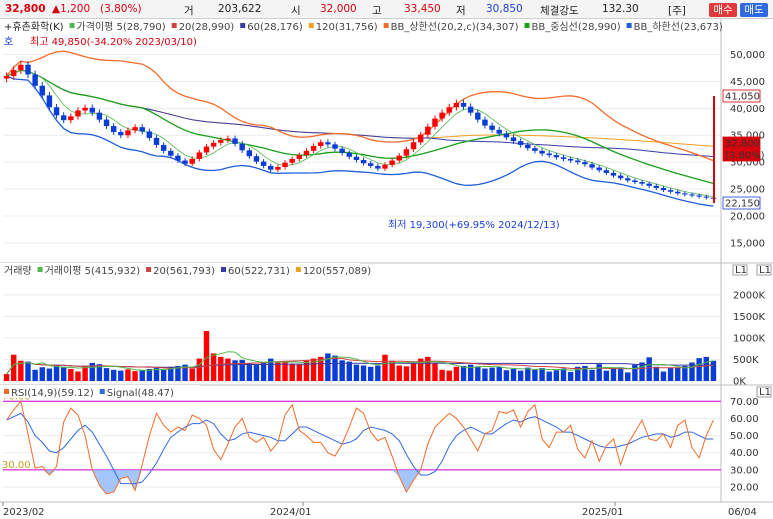 The width and height of the screenshot is (773, 519). Describe the element at coordinates (140, 393) in the screenshot. I see `rsi-legend-item: Signal(48.47)` at that location.